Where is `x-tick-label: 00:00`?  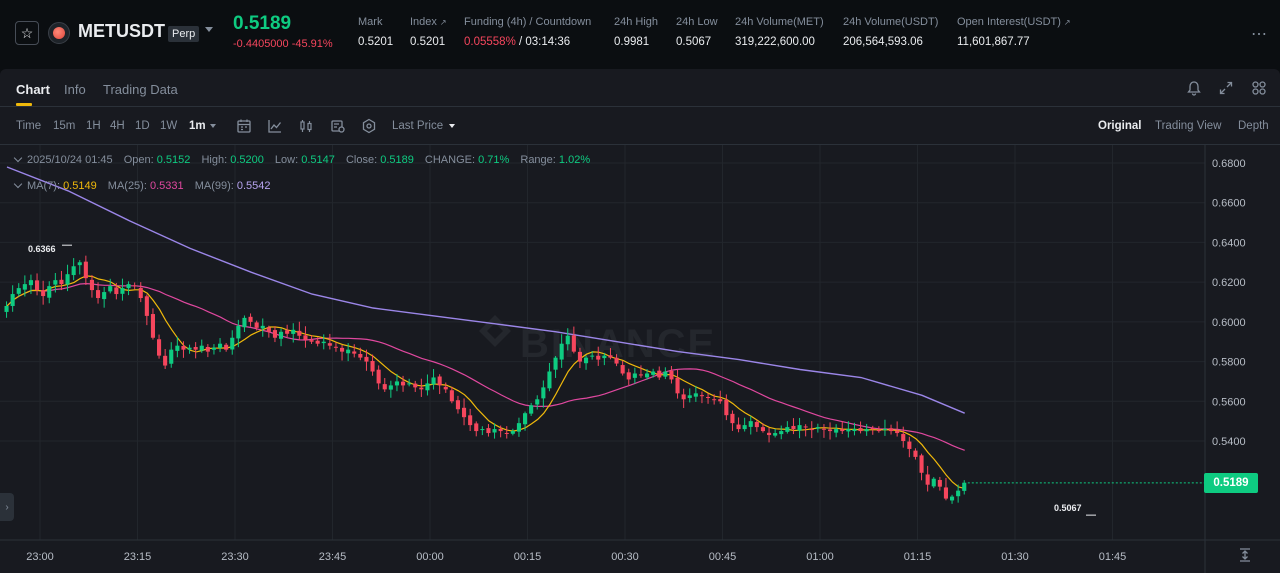
x-tick-label: 00:00 is located at coordinates (430, 557).